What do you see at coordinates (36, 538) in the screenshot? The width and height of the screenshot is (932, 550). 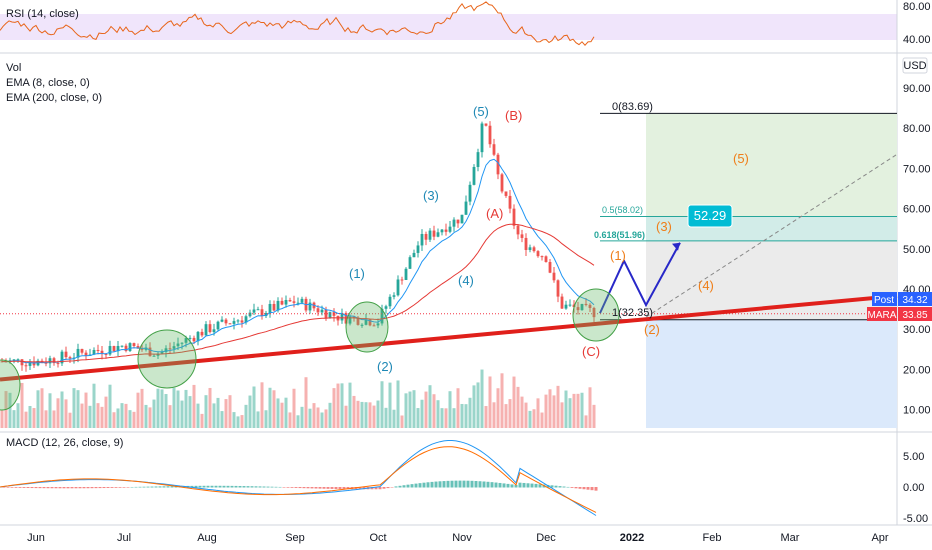 I see `x-tick-label: Jun` at bounding box center [36, 538].